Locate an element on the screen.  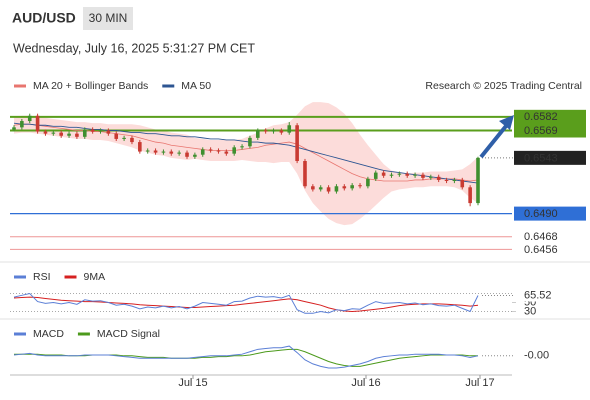
x-tick-label: Jul 16 is located at coordinates (365, 383).